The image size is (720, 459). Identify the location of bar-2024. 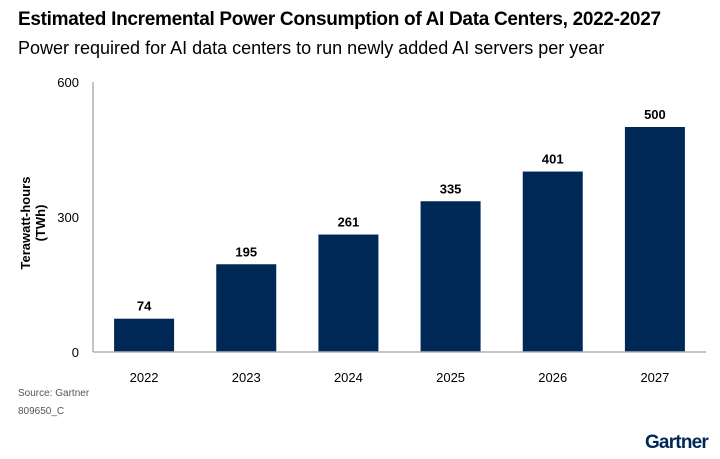
(348, 293).